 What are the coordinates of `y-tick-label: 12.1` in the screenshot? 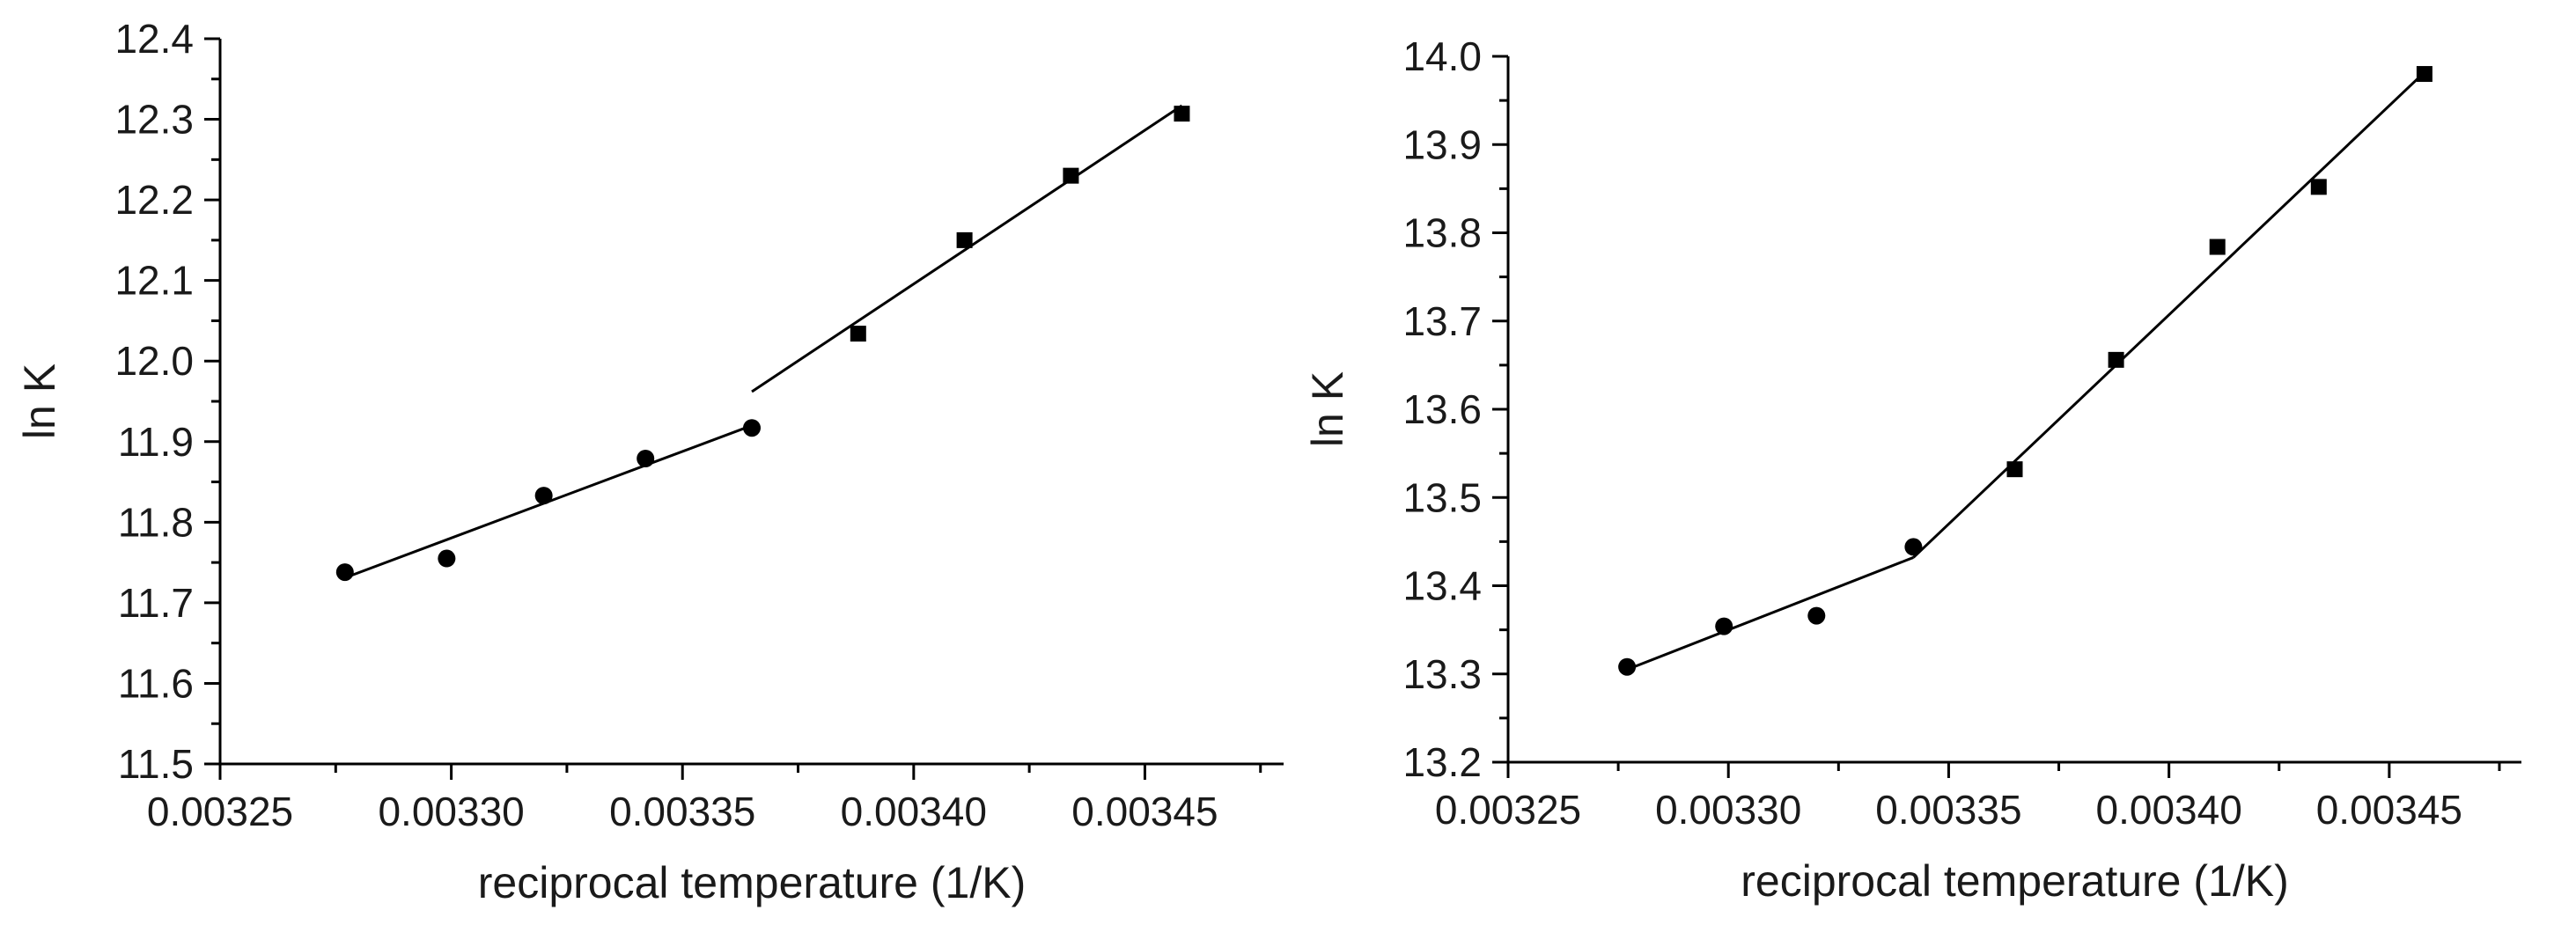 It's located at (154, 281).